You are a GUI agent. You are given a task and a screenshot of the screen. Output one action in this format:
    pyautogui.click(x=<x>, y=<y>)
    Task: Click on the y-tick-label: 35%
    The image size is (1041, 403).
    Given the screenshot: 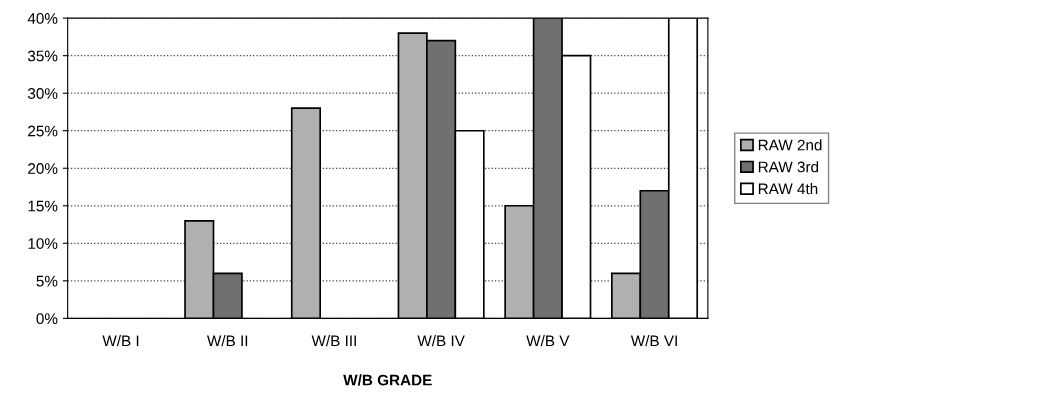 What is the action you would take?
    pyautogui.click(x=42, y=56)
    